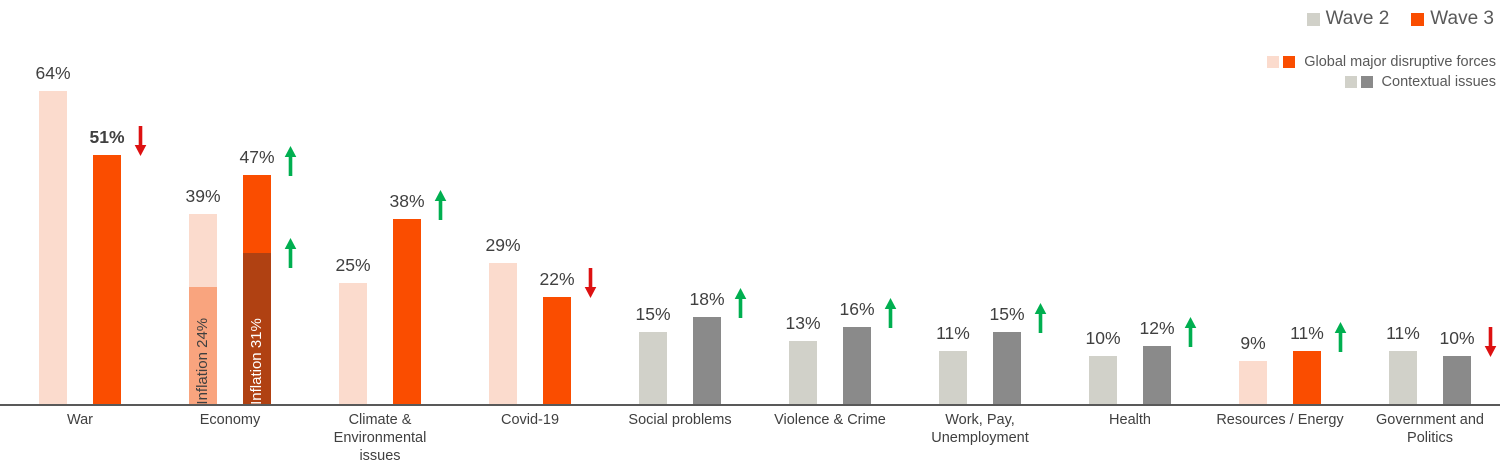 Image resolution: width=1500 pixels, height=474 pixels. I want to click on x-label-resources-energy: Resources / Energy, so click(1280, 420).